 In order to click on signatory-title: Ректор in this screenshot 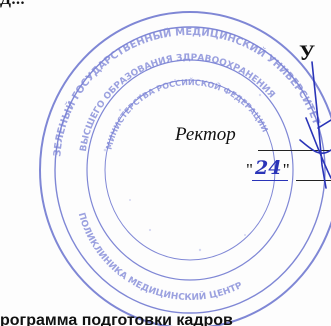, I will do `click(205, 134)`.